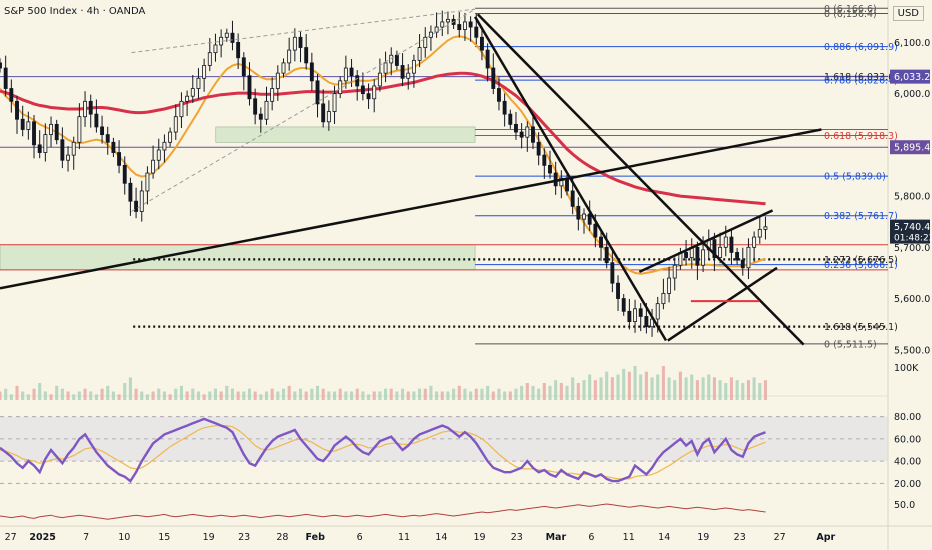  What do you see at coordinates (855, 177) in the screenshot?
I see `fib-label-6: 0.5 (5,839.0)` at bounding box center [855, 177].